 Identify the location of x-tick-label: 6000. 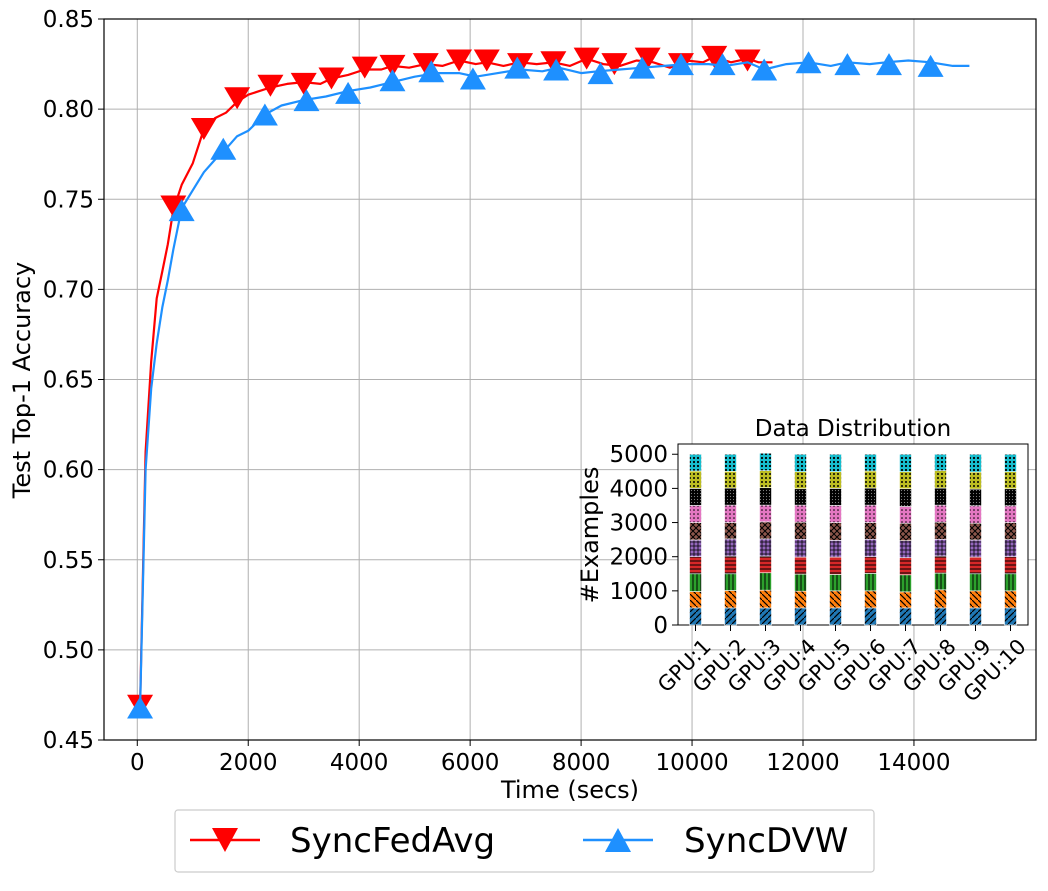
(470, 763).